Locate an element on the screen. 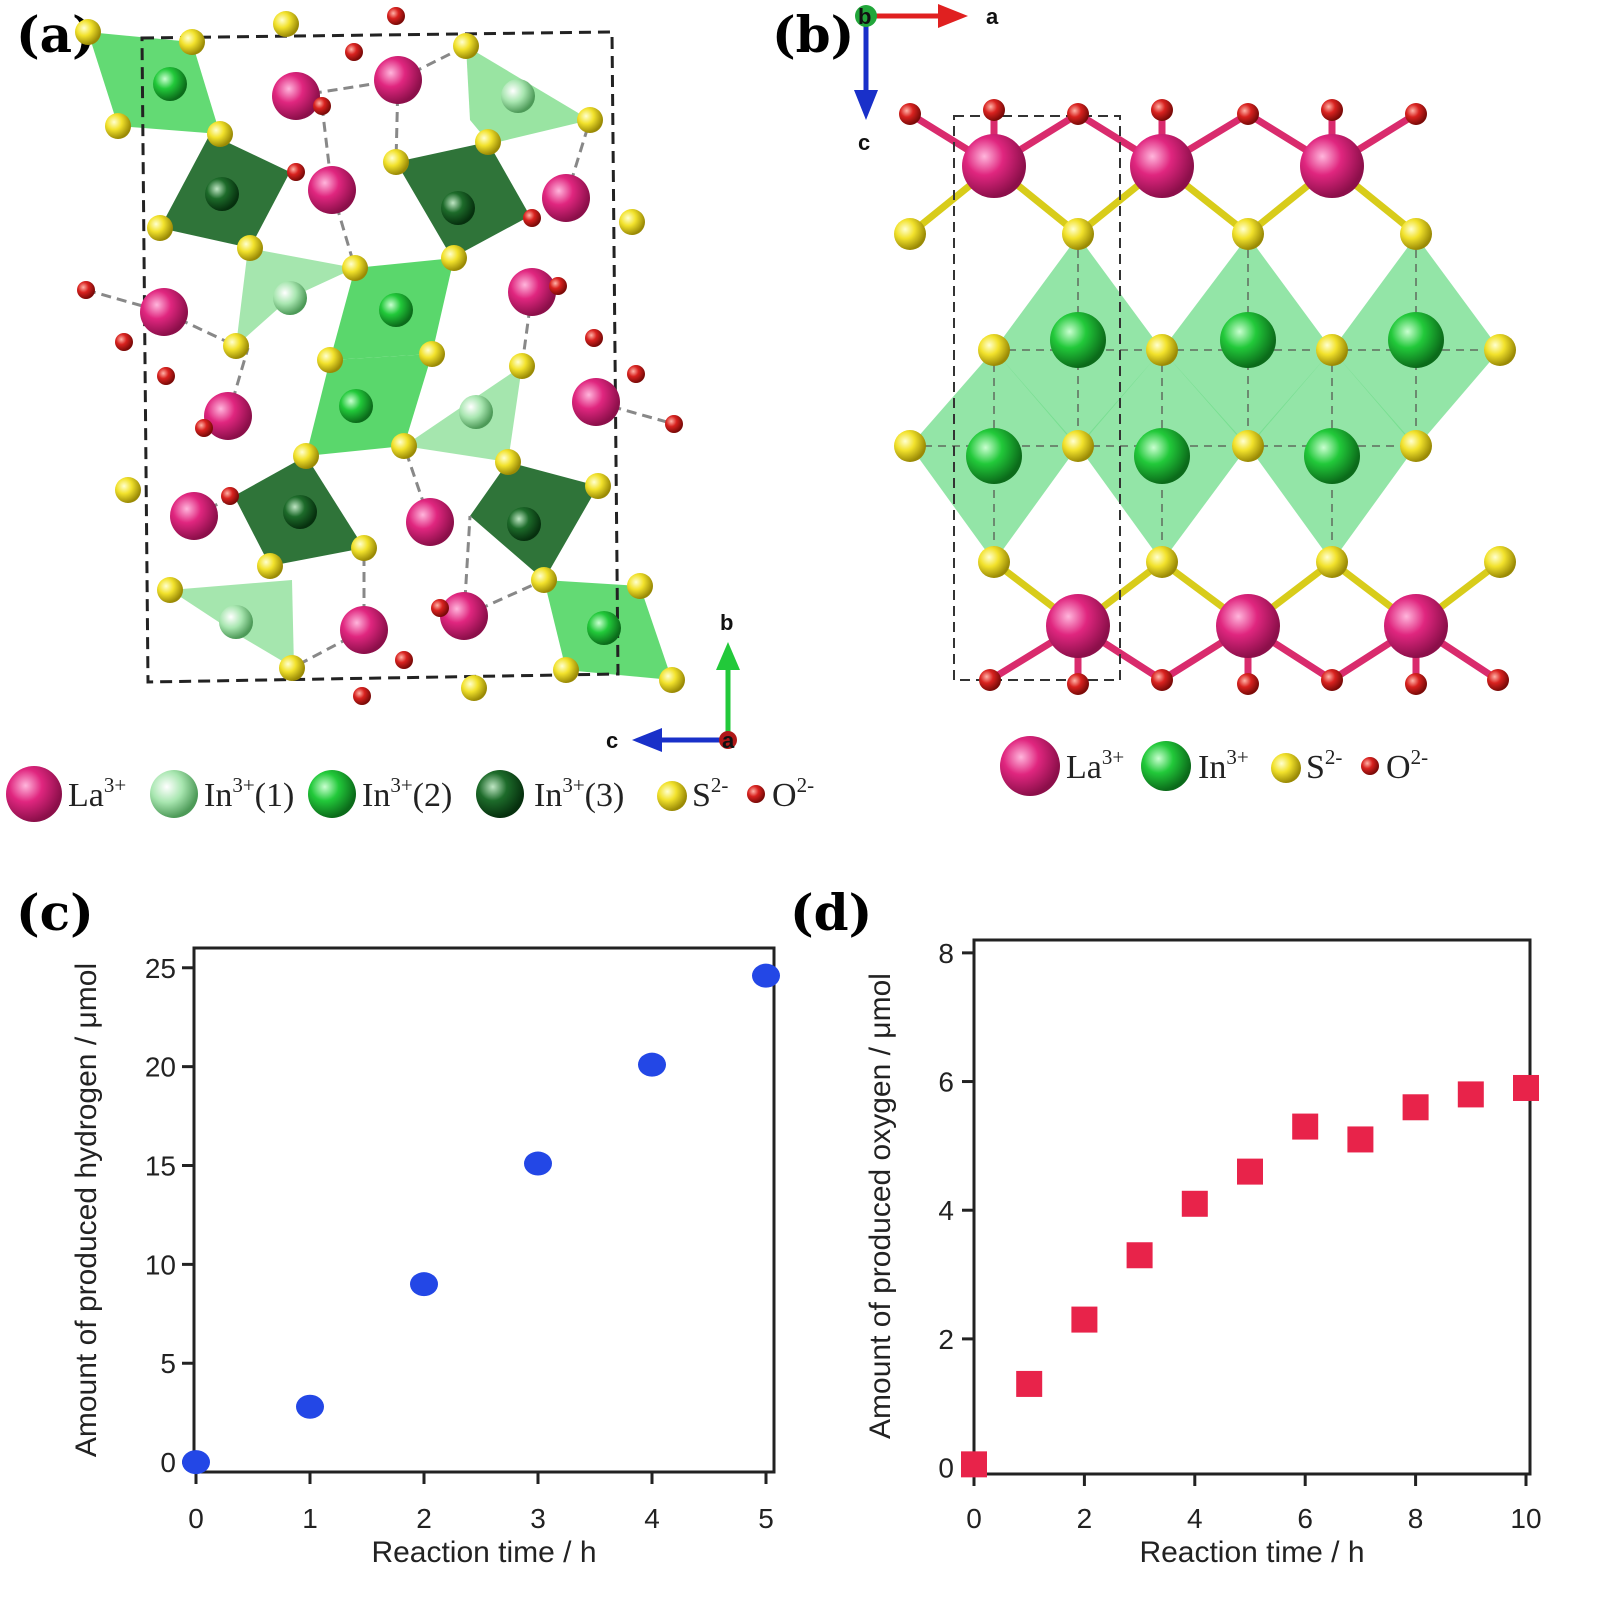  legend-a-swatch-s is located at coordinates (672, 796).